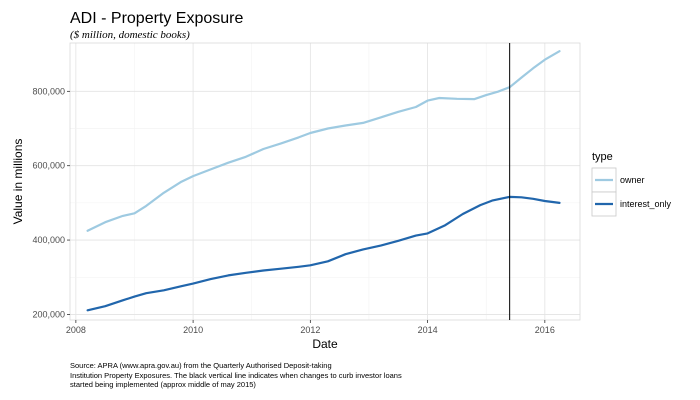 This screenshot has width=700, height=400. I want to click on y-tick-label: 800,000, so click(48, 91).